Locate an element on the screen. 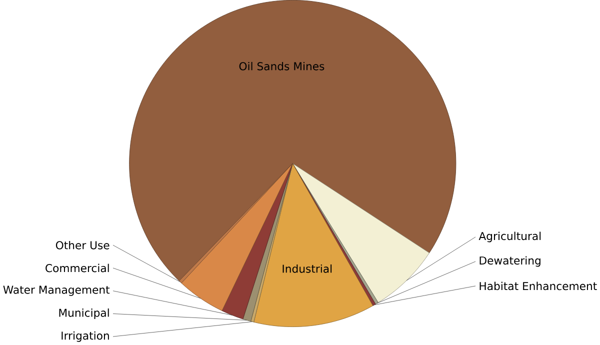 The height and width of the screenshot is (345, 600). slice-label: Irrigation is located at coordinates (85, 336).